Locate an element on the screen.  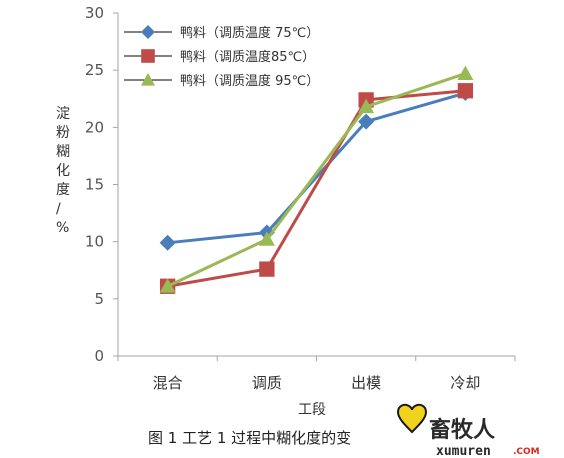
y-tick-label: 10 is located at coordinates (94, 242).